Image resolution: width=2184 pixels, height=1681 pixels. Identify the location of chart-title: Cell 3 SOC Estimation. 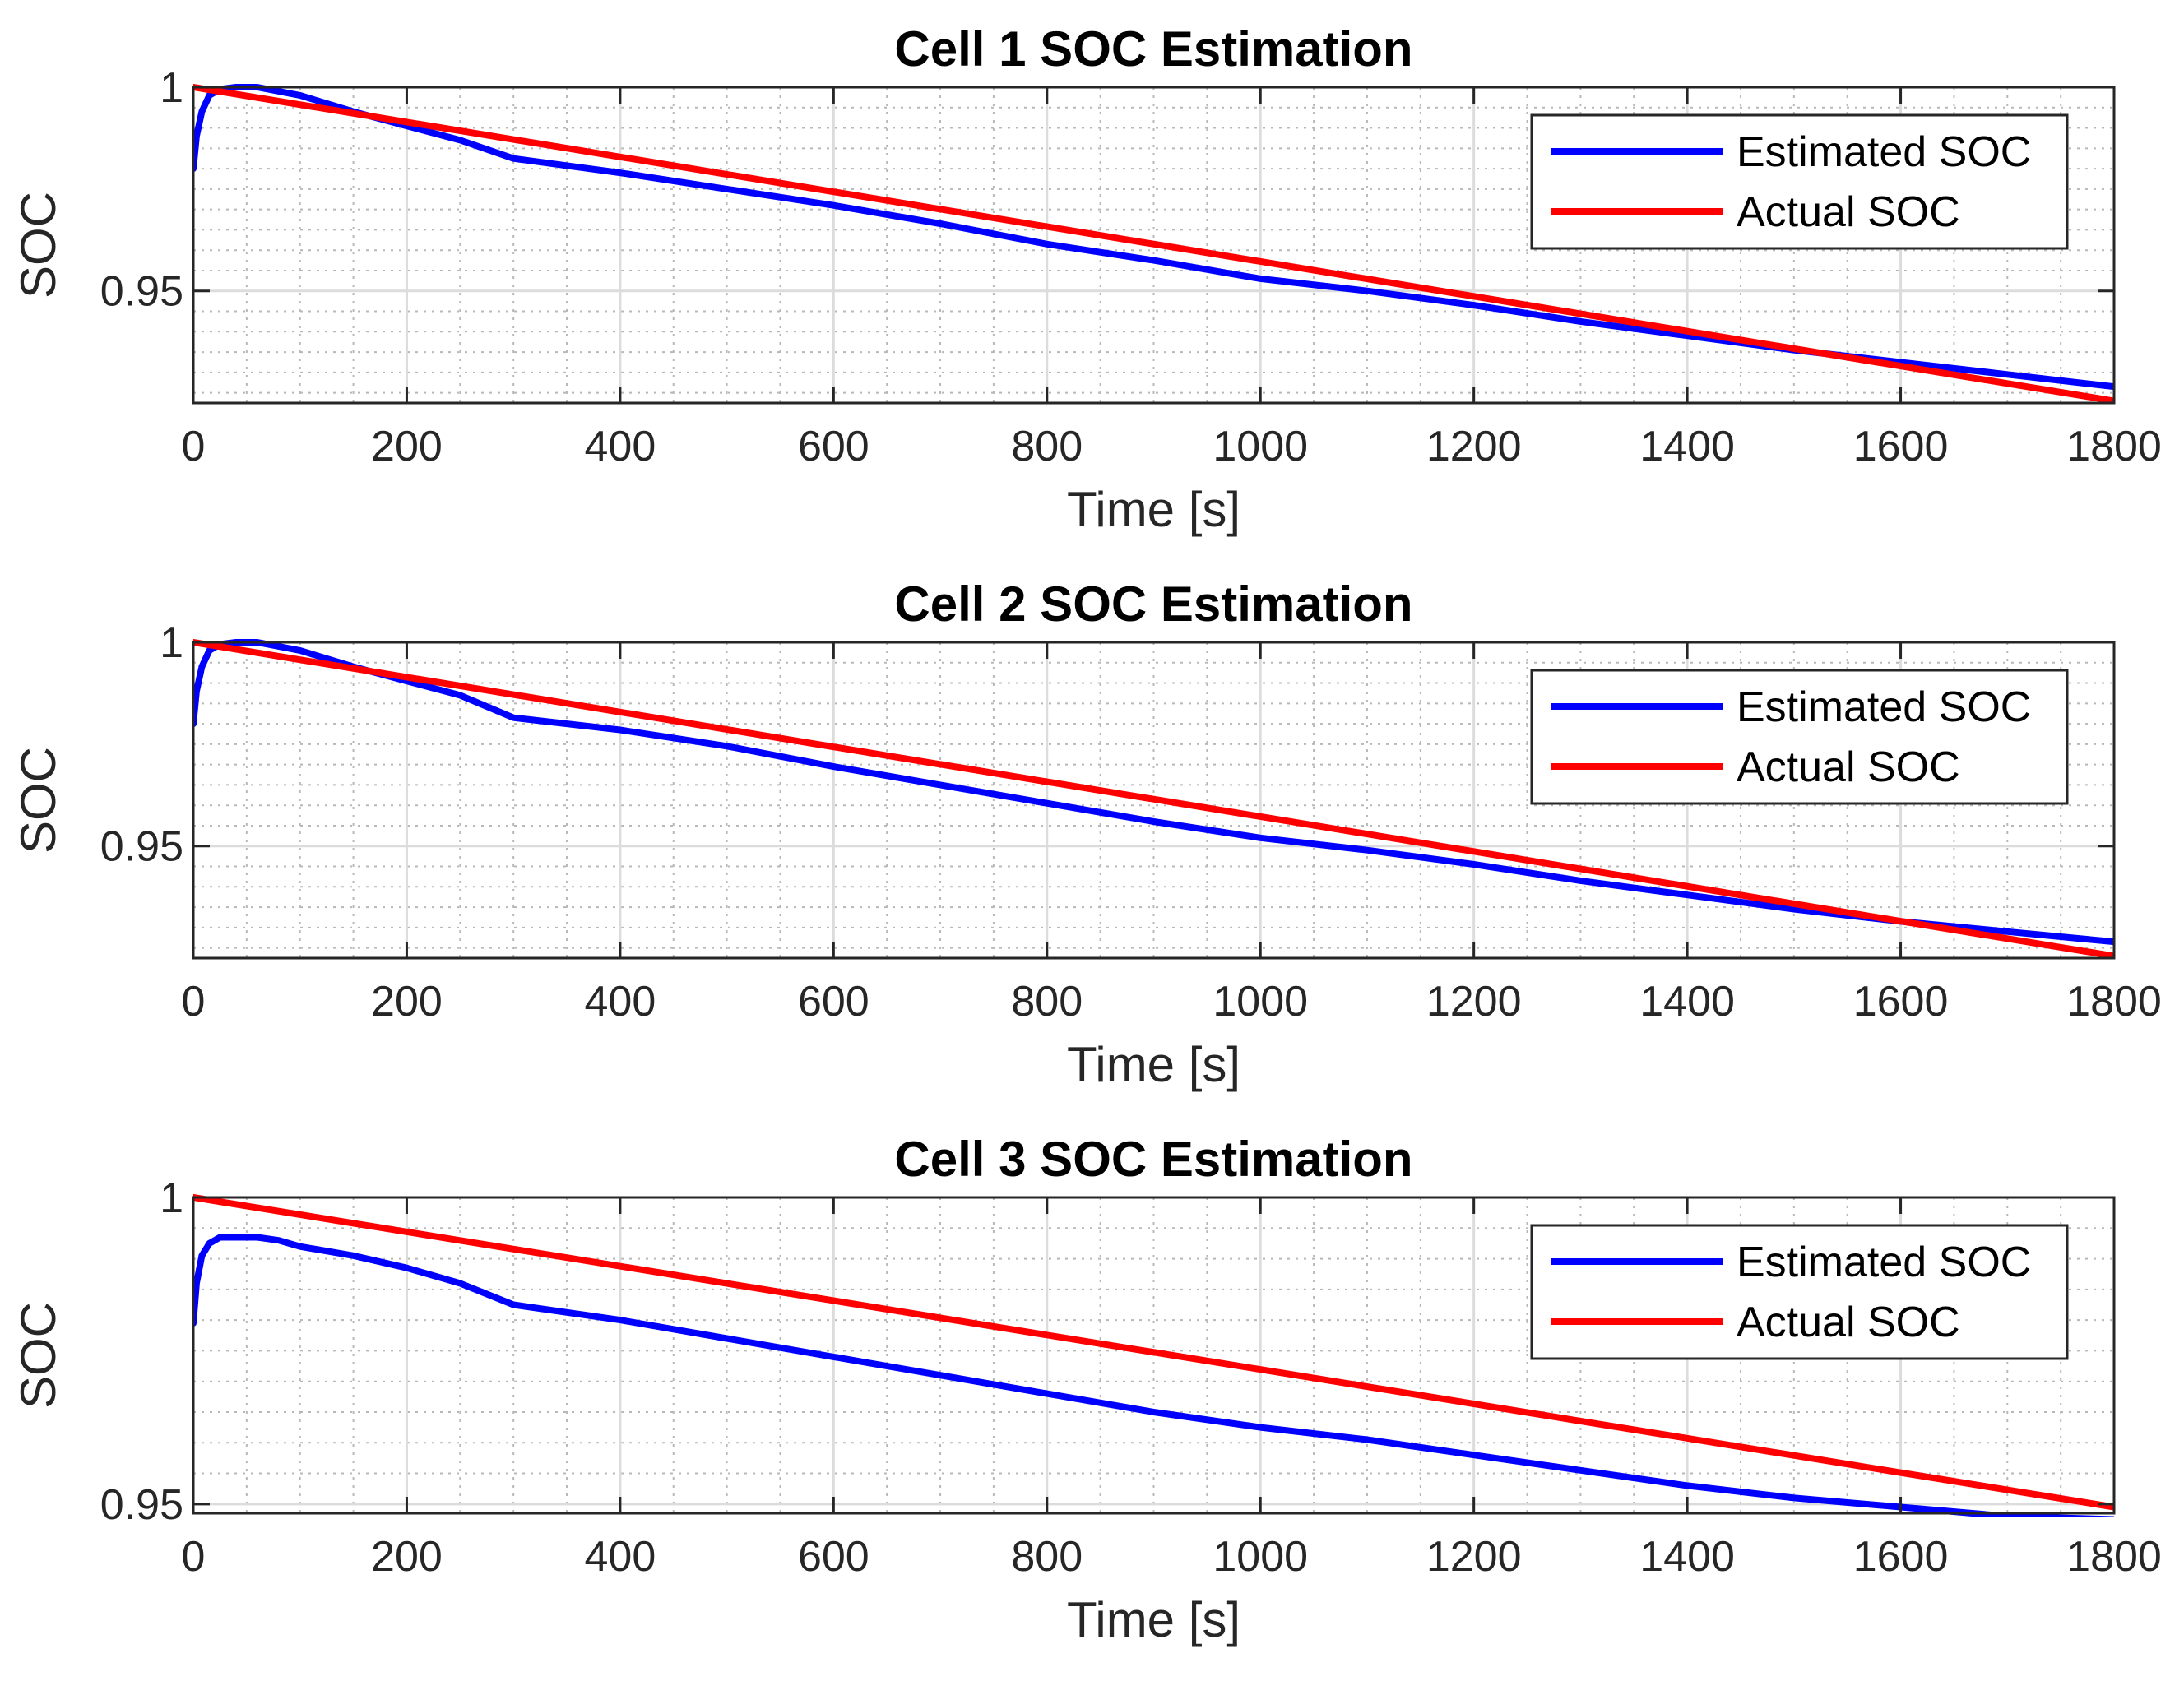
(1153, 1160).